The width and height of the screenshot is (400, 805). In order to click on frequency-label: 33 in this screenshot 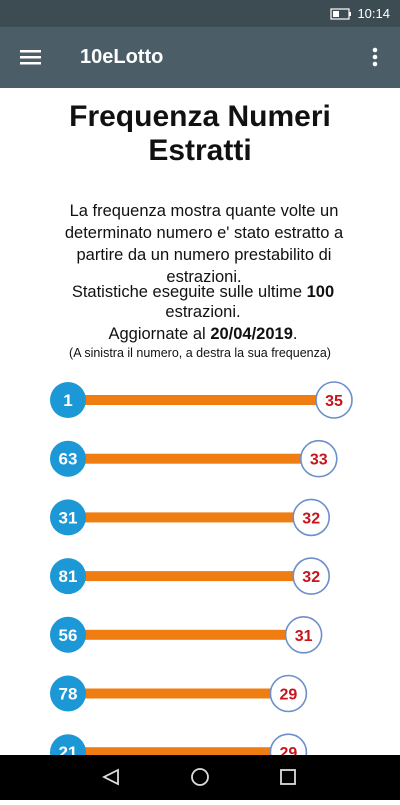, I will do `click(319, 460)`.